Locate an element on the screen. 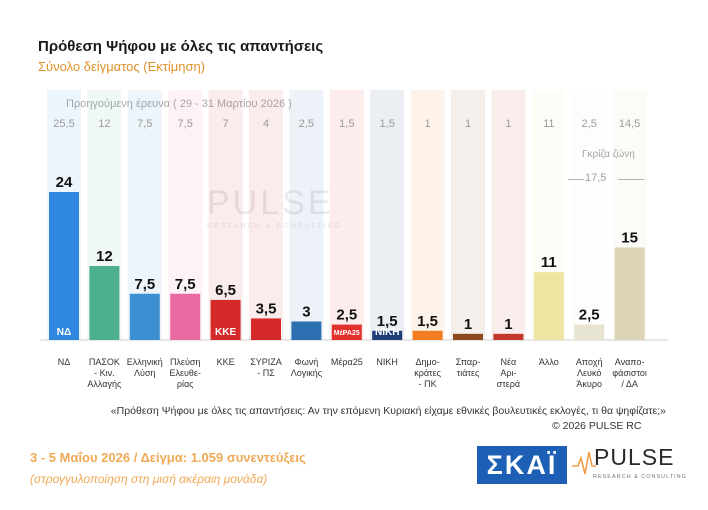 Image resolution: width=708 pixels, height=510 pixels. category-label-line: Σπαρ- is located at coordinates (468, 362).